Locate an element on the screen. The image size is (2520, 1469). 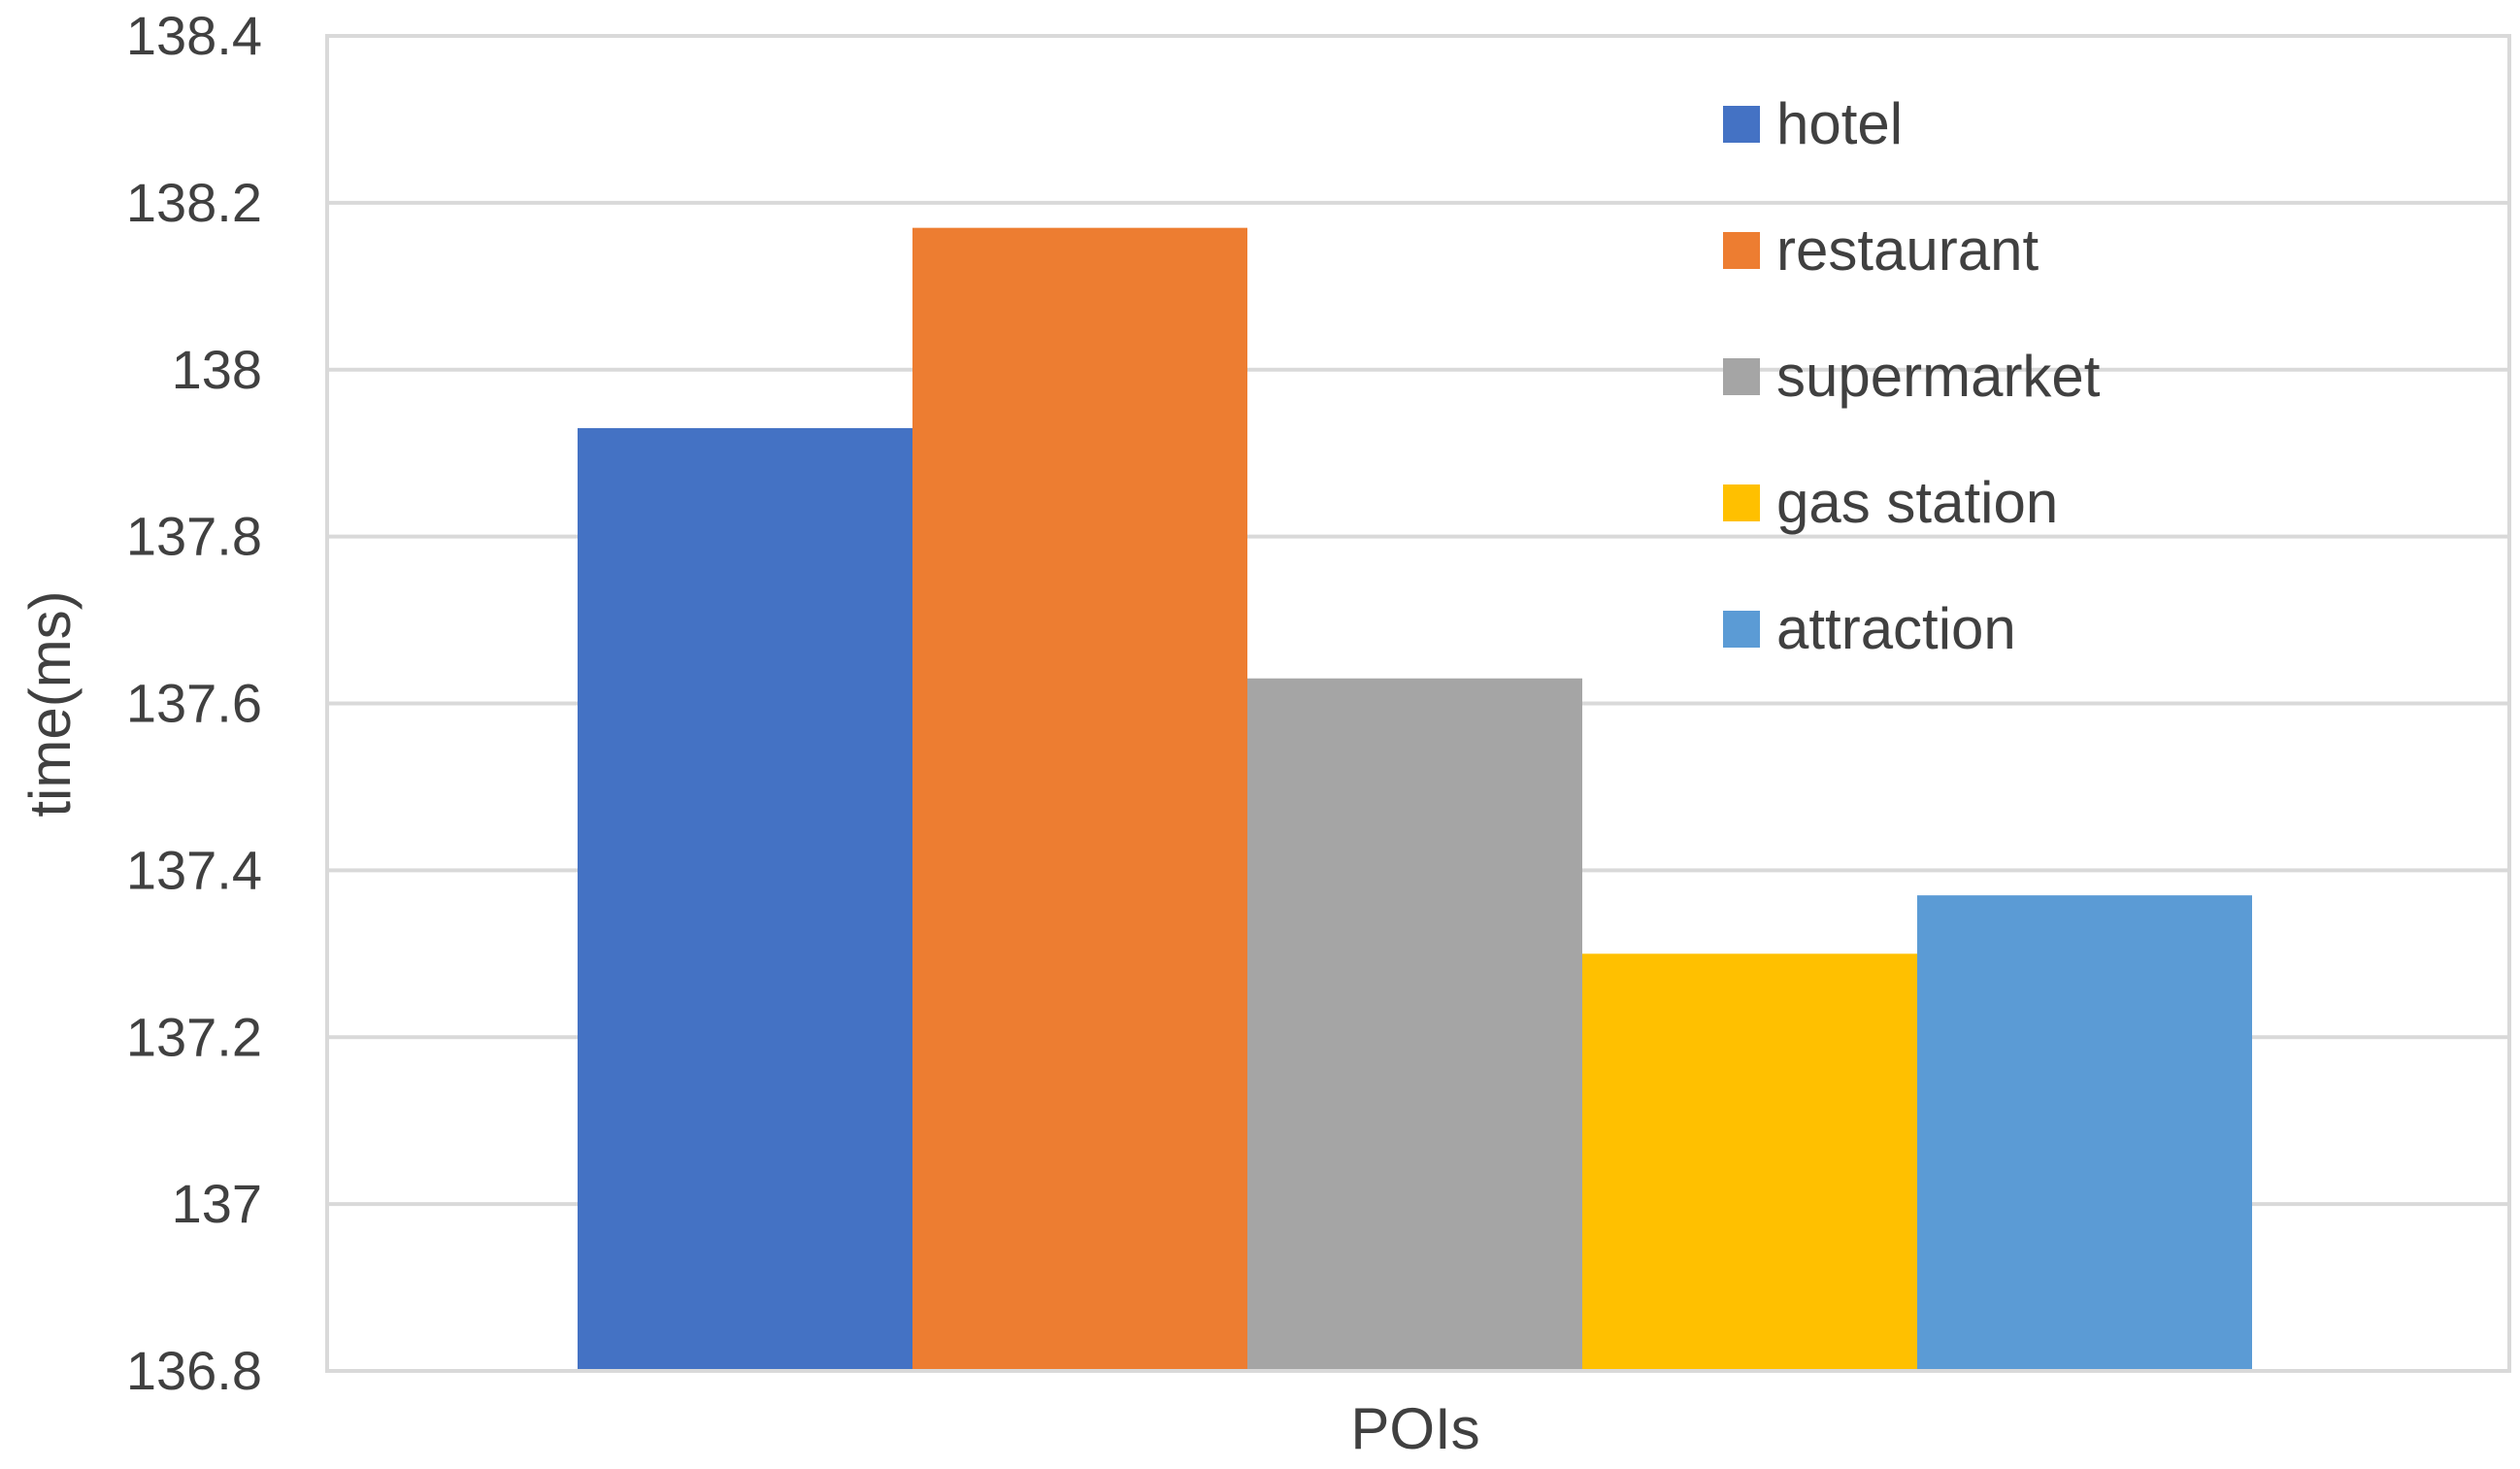
y-axis-title: time(ms) is located at coordinates (50, 703).